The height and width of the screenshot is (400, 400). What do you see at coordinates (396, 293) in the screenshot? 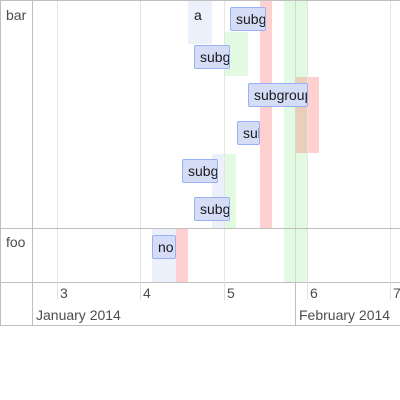
I see `axis-minor-label: 7` at bounding box center [396, 293].